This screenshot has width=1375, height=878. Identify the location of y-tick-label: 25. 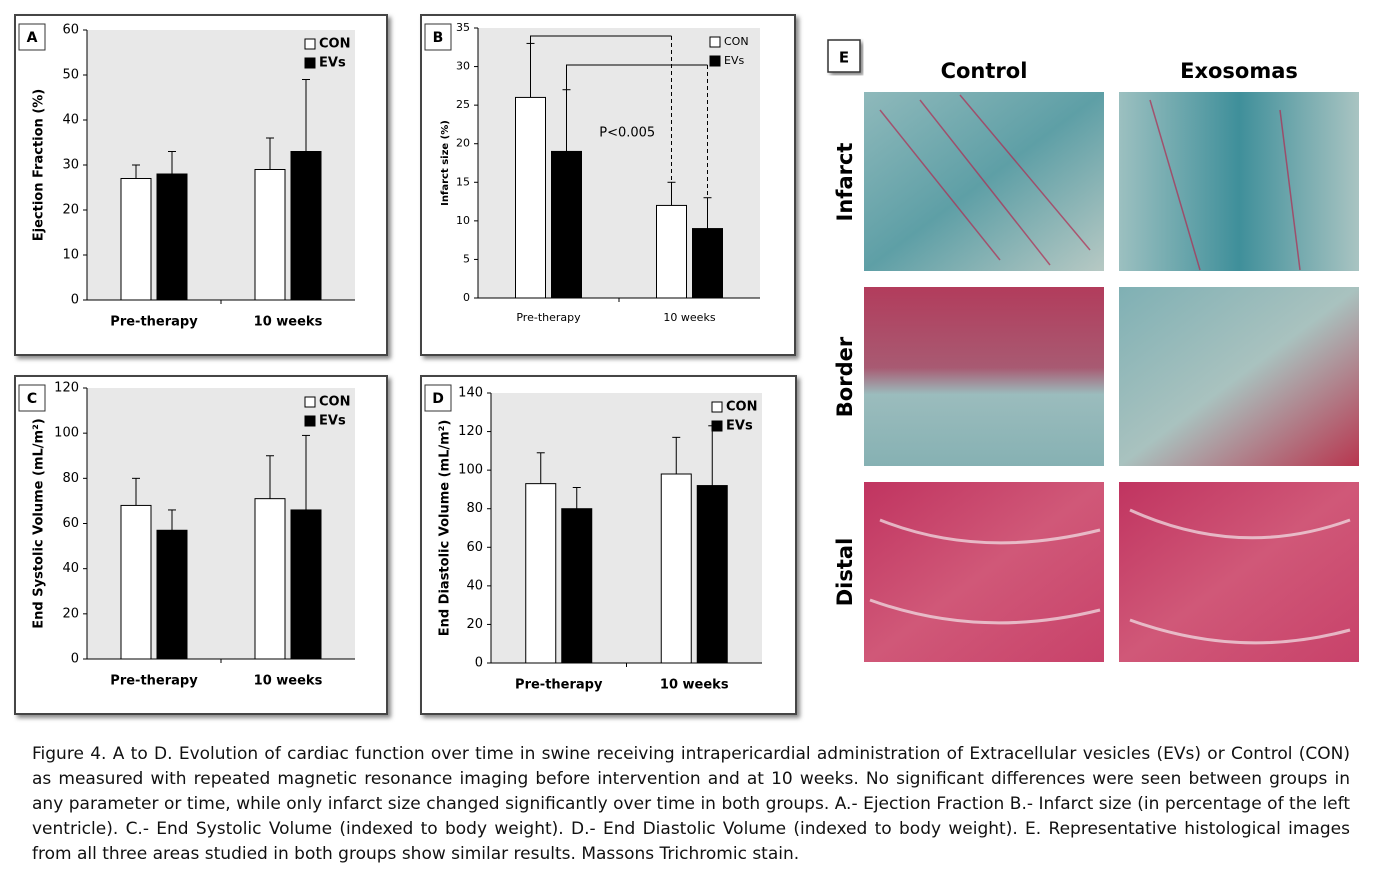
(463, 104).